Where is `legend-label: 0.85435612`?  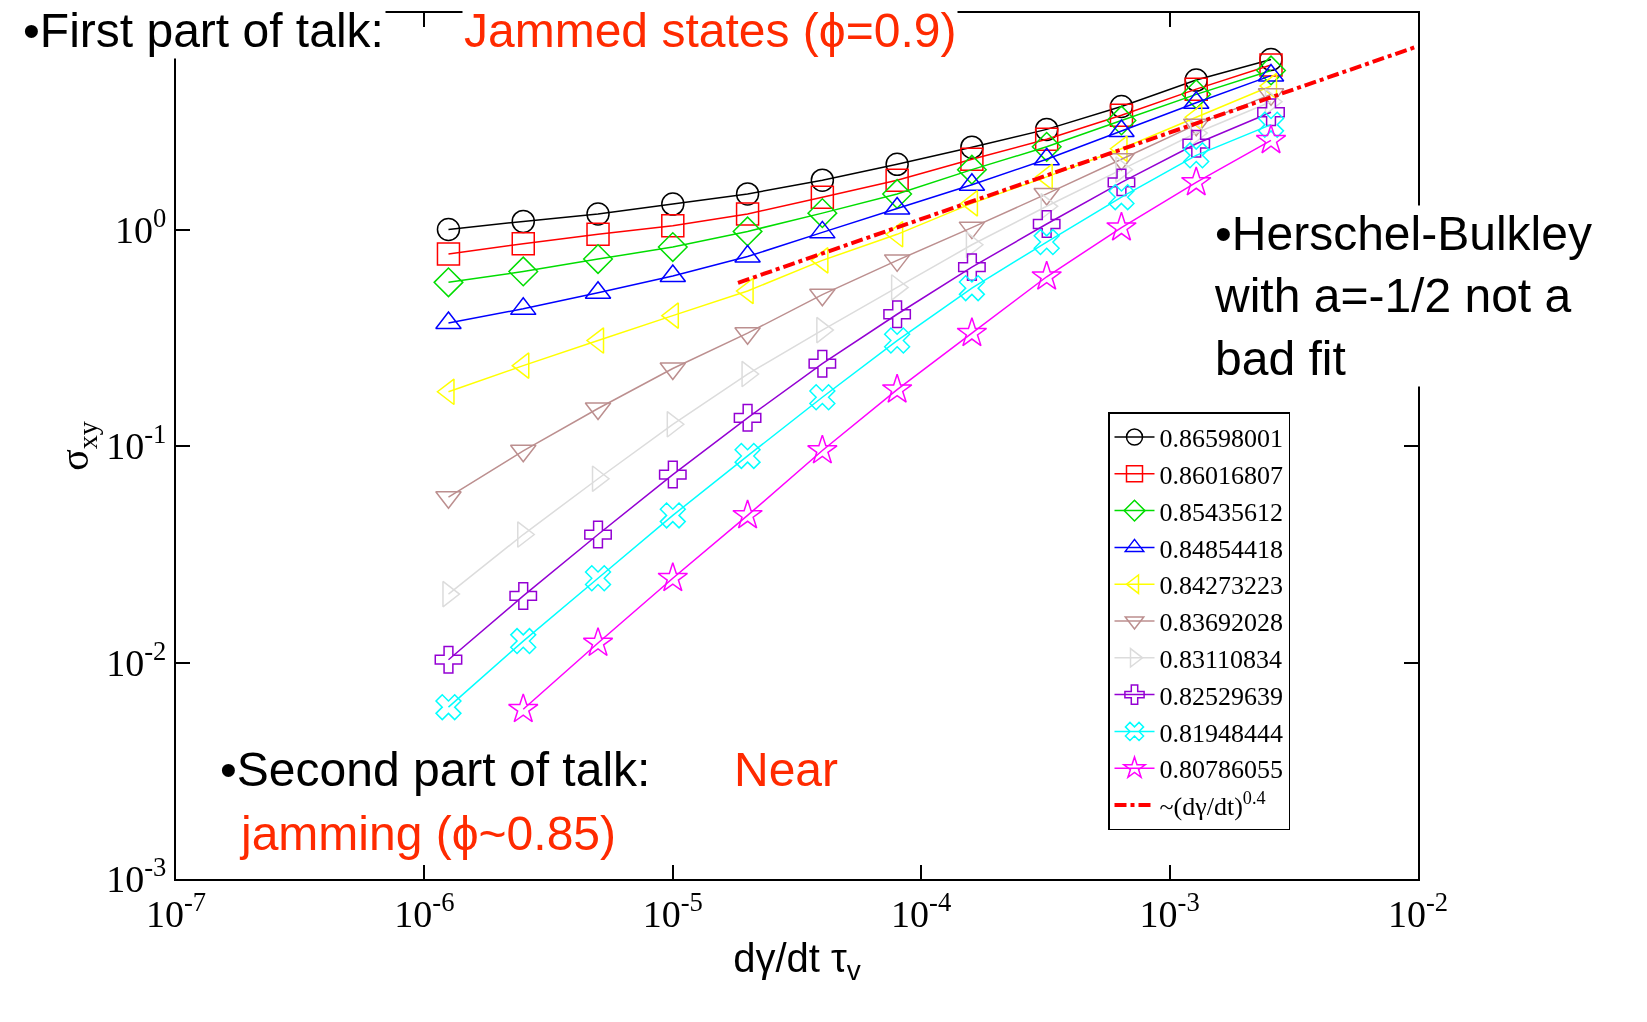 legend-label: 0.85435612 is located at coordinates (1221, 512).